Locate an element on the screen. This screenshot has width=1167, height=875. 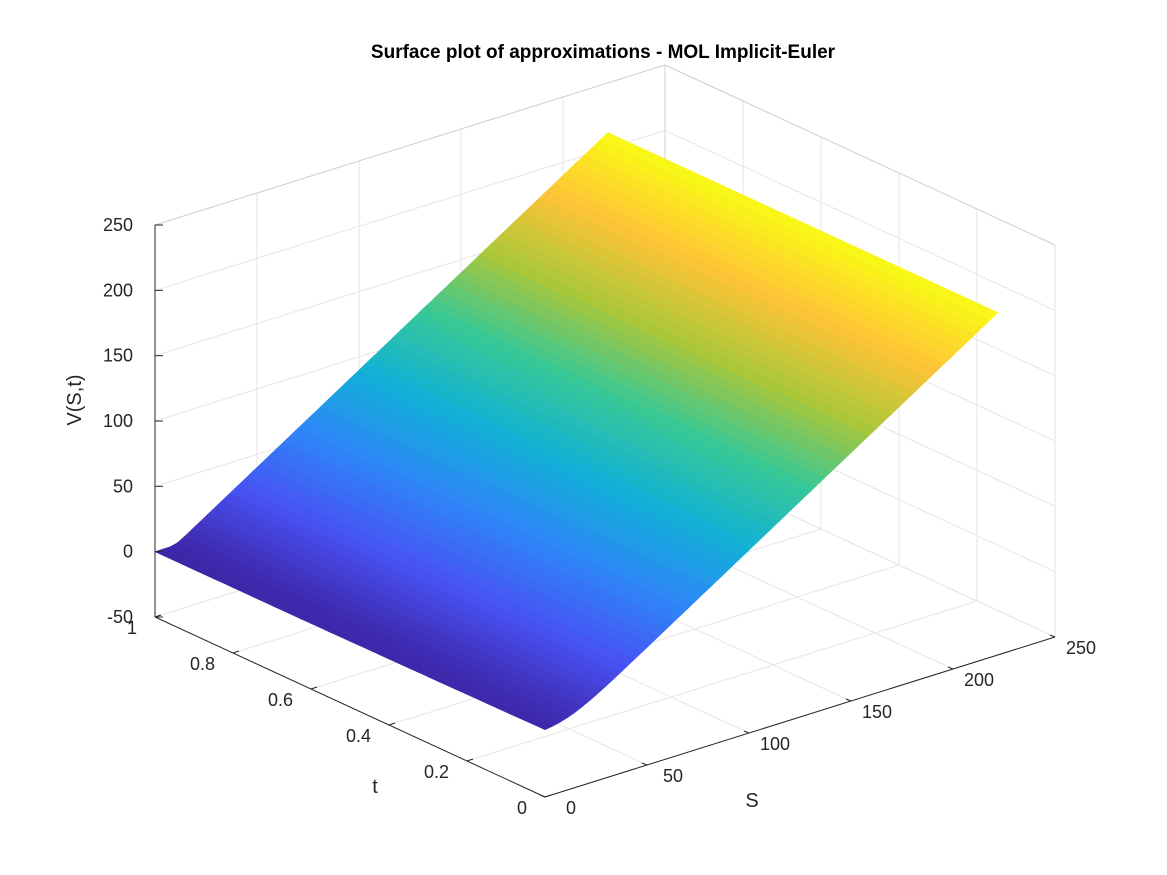
z-tick-label: 100 is located at coordinates (118, 421).